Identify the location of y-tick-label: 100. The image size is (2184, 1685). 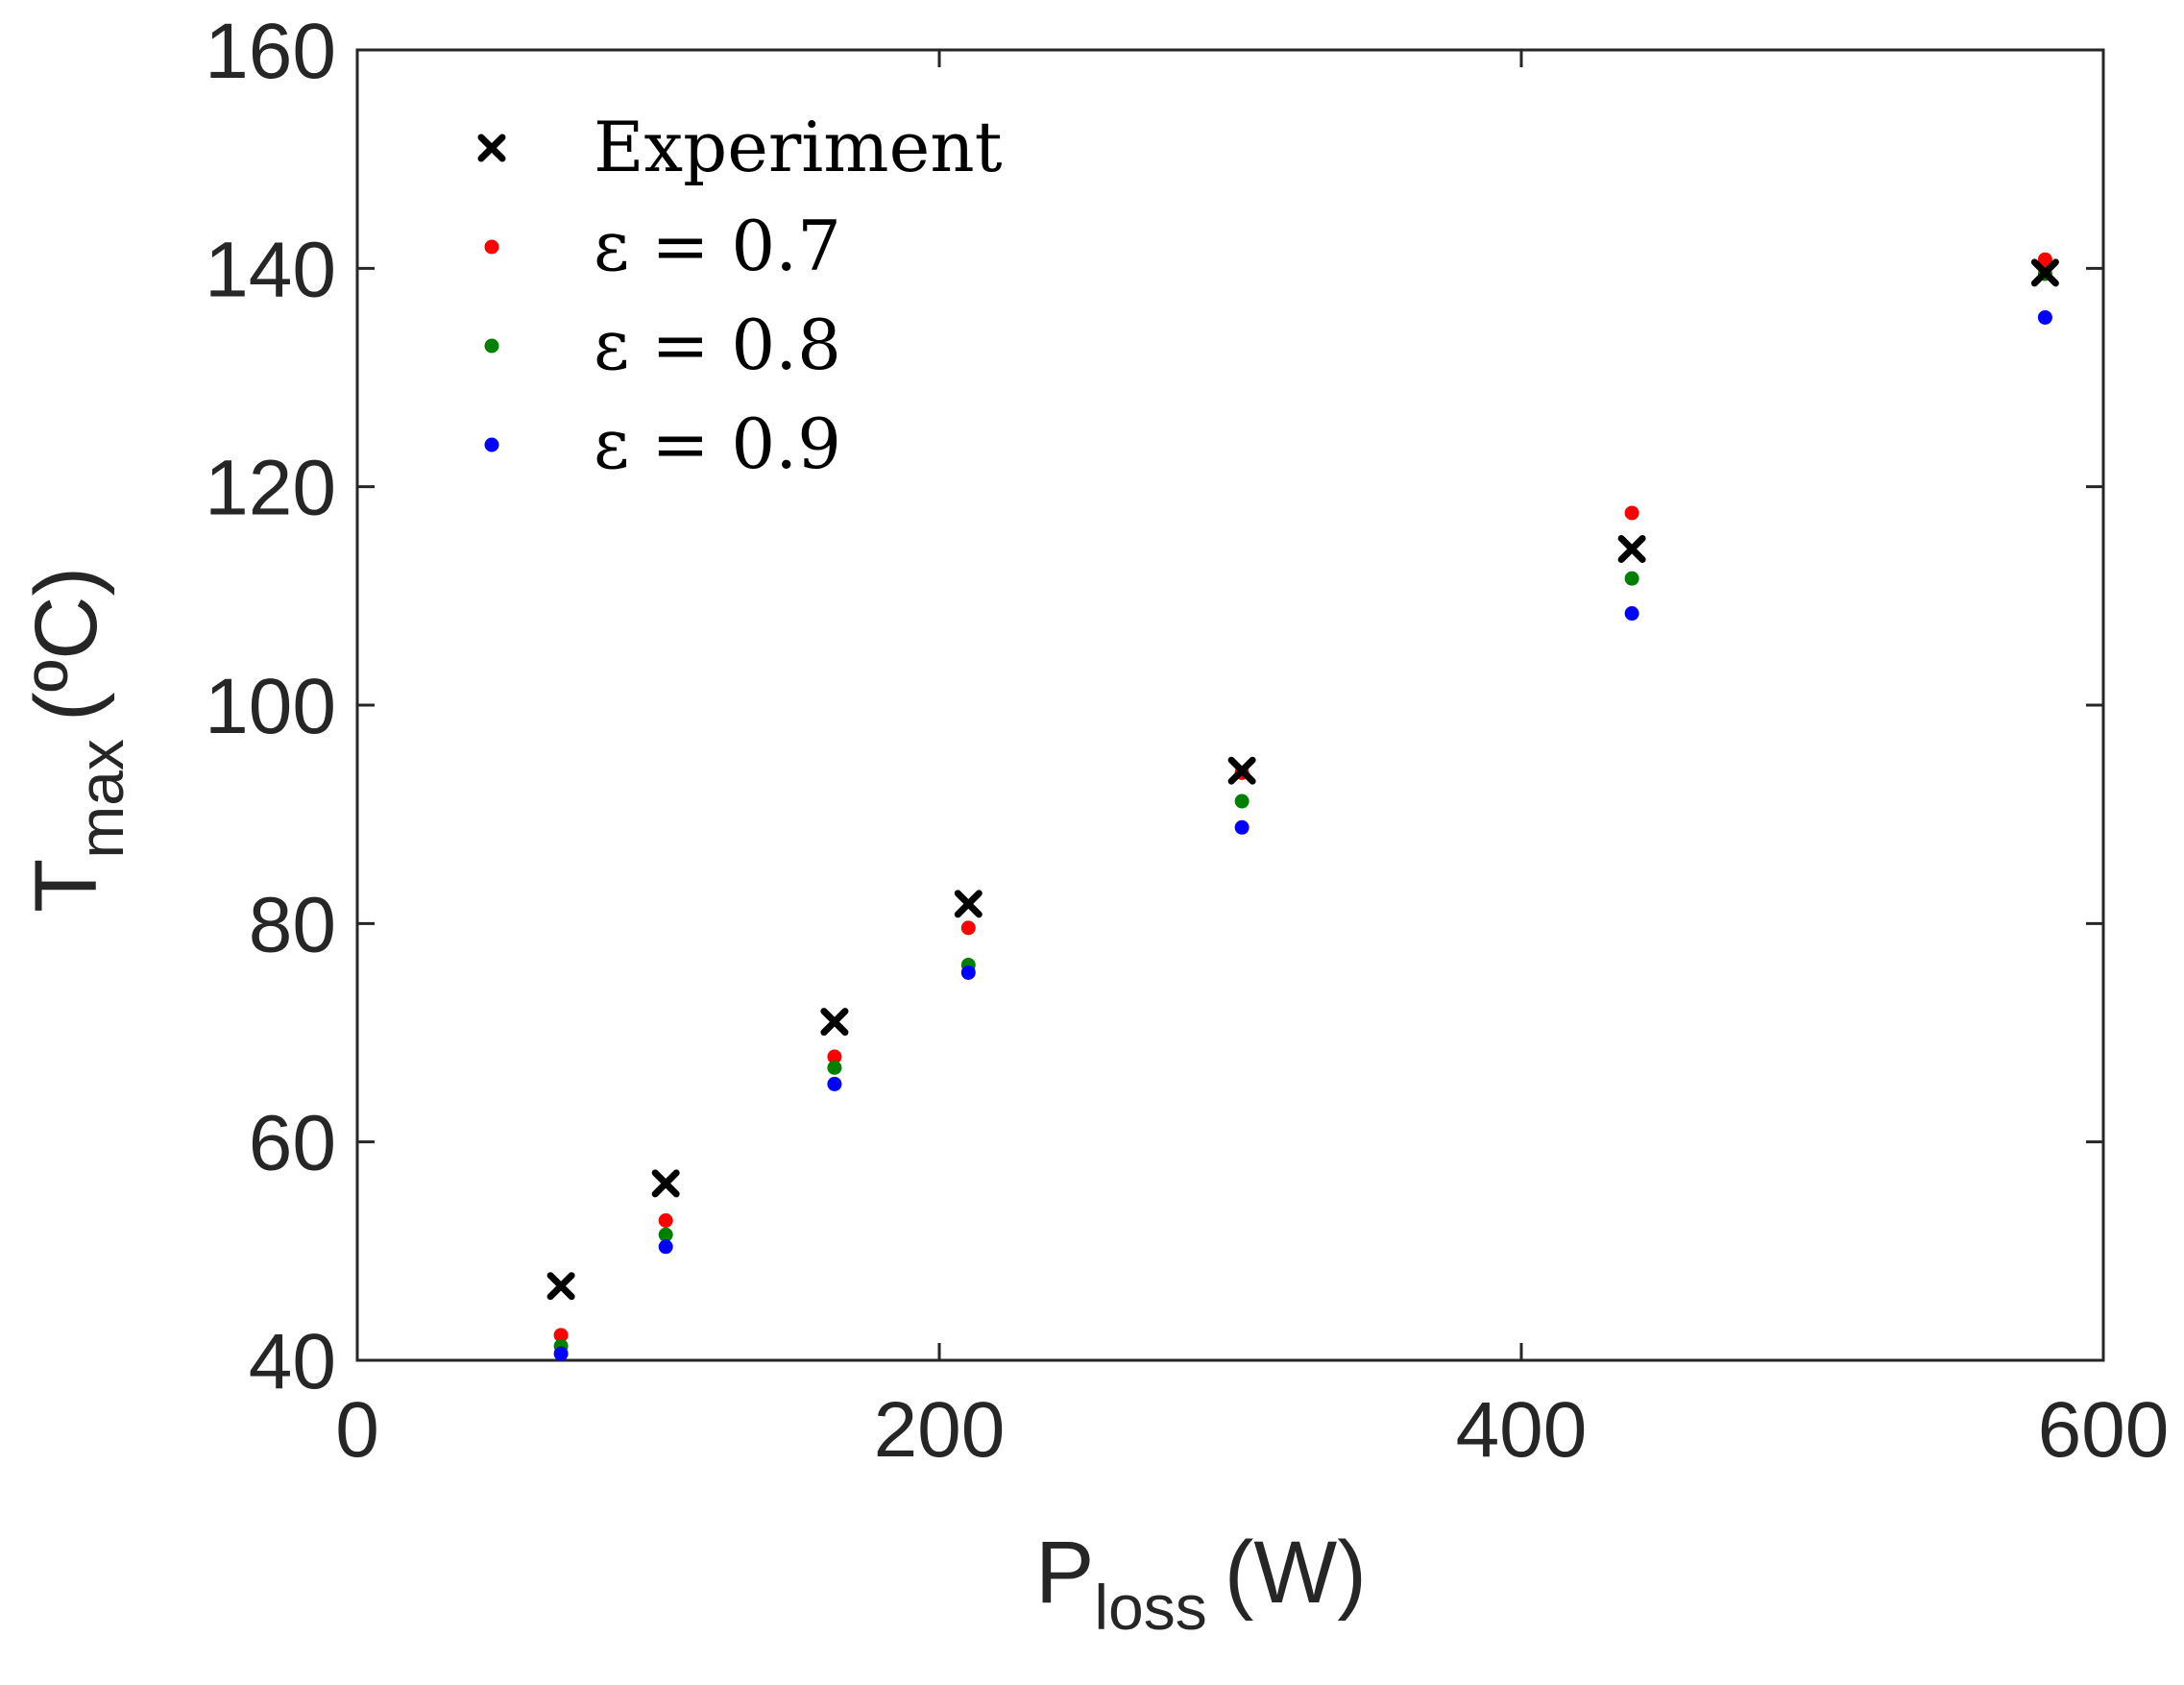
(270, 707).